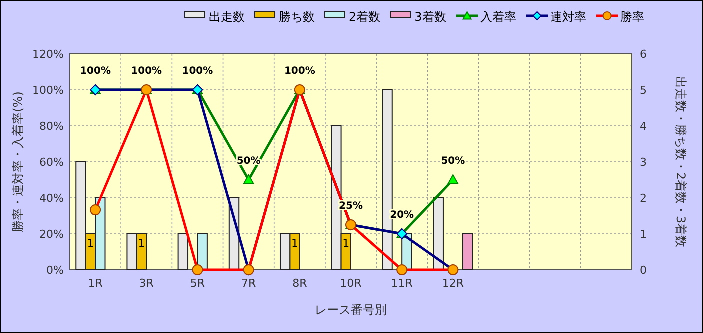 This screenshot has height=333, width=703. Describe the element at coordinates (198, 283) in the screenshot. I see `x-tick-label: 5R` at that location.